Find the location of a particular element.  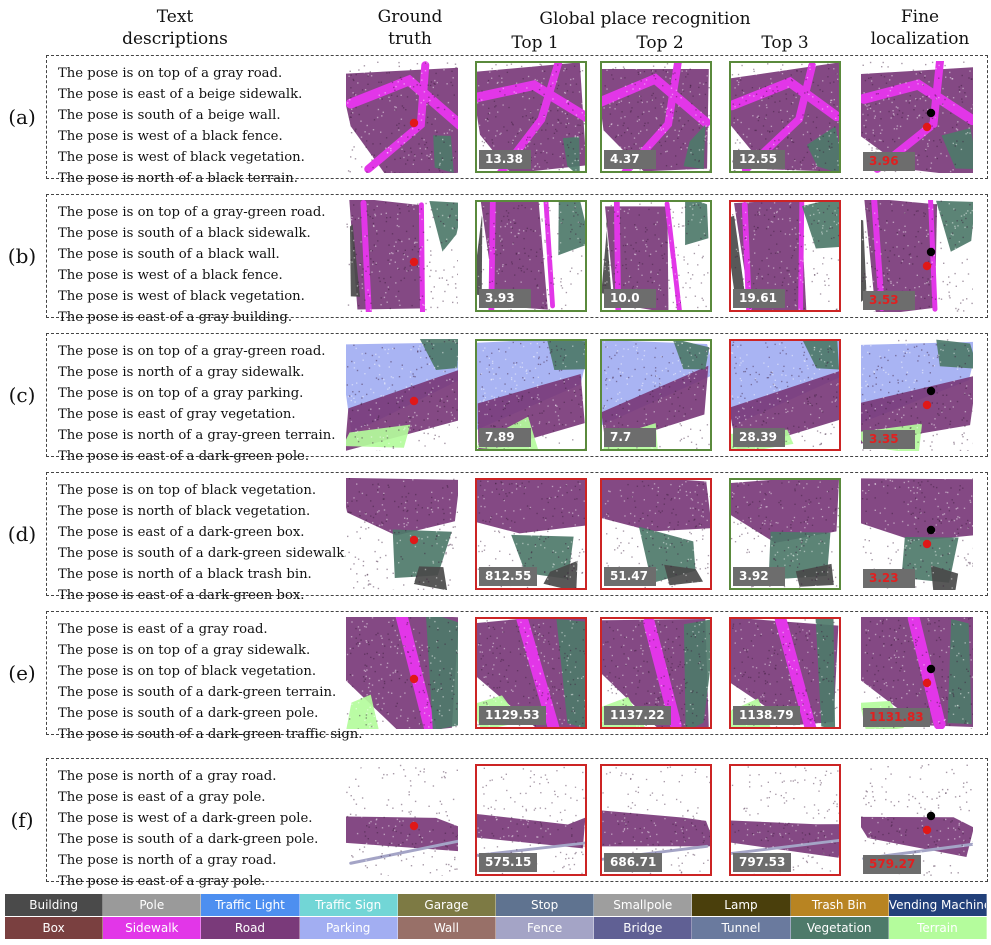

fine-localization-map: 1131.83 is located at coordinates (917, 673).